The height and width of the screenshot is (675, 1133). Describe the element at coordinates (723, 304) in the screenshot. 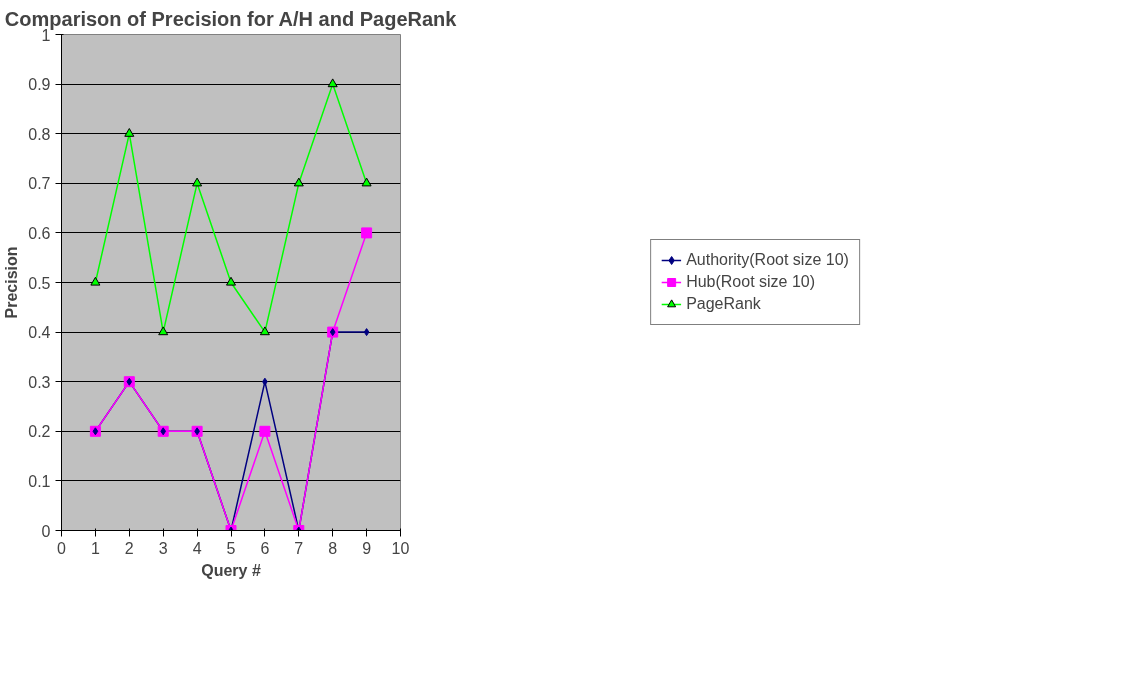

I see `legend-label: PageRank` at that location.